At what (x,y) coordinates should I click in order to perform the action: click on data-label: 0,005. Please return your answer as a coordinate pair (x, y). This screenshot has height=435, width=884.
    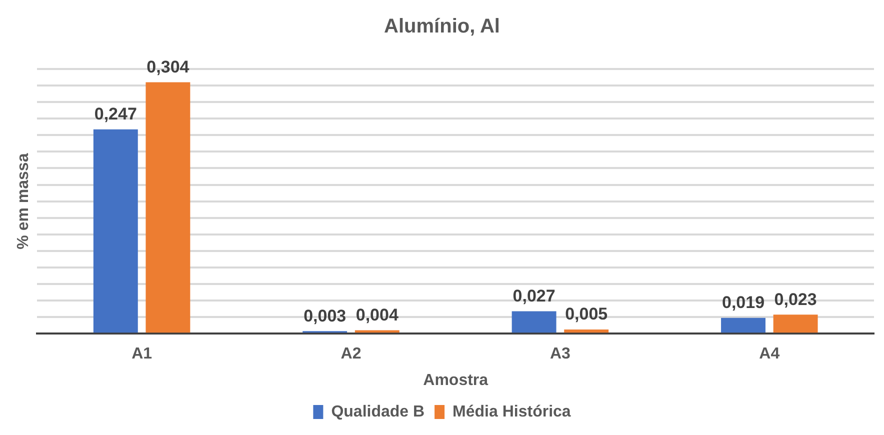
    Looking at the image, I should click on (586, 314).